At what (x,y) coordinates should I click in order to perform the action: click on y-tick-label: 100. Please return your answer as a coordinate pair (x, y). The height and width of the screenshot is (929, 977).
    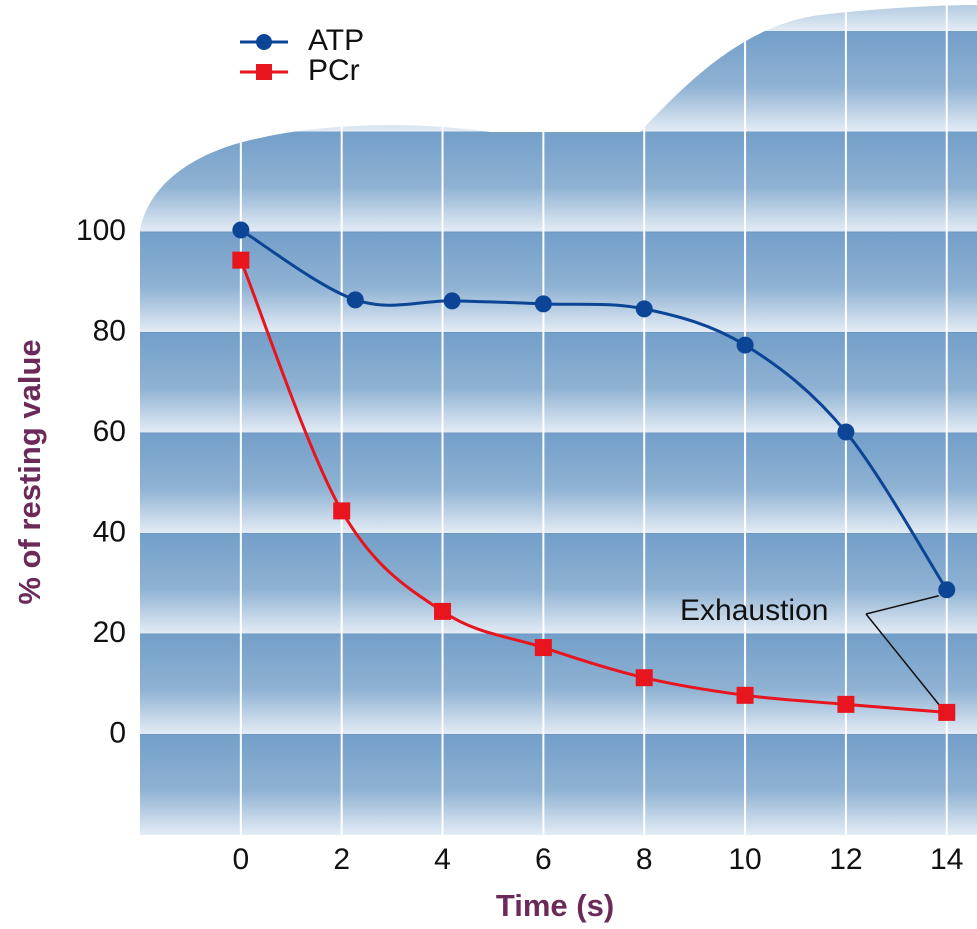
    Looking at the image, I should click on (101, 230).